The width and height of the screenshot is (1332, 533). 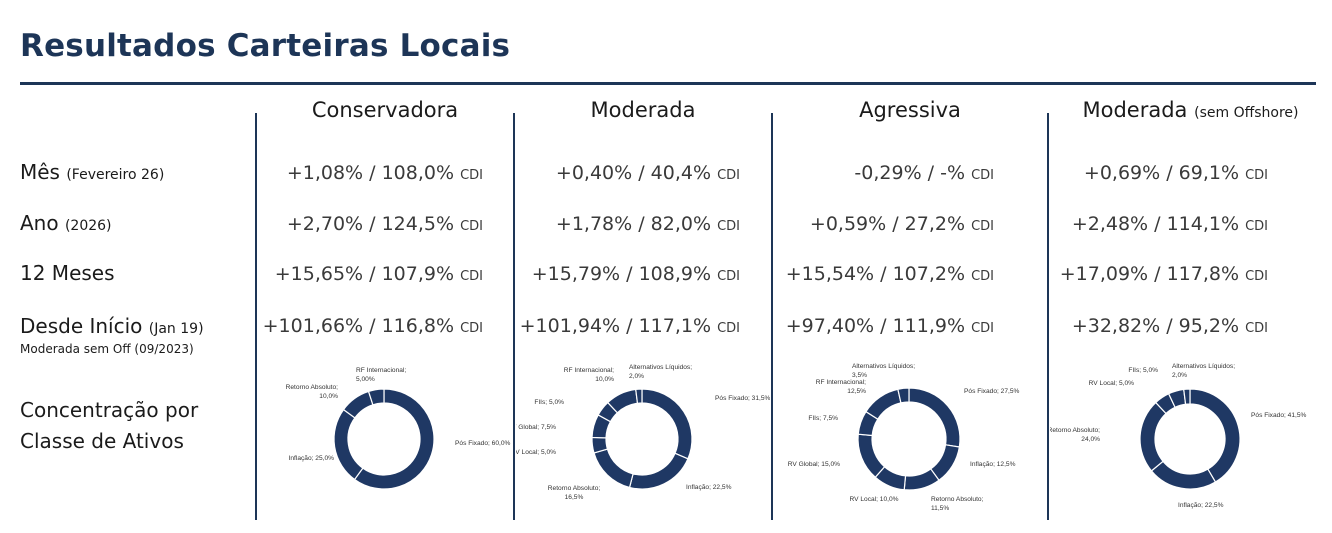 I want to click on donut-slice-label: Inflação; 25,0%, so click(x=312, y=458).